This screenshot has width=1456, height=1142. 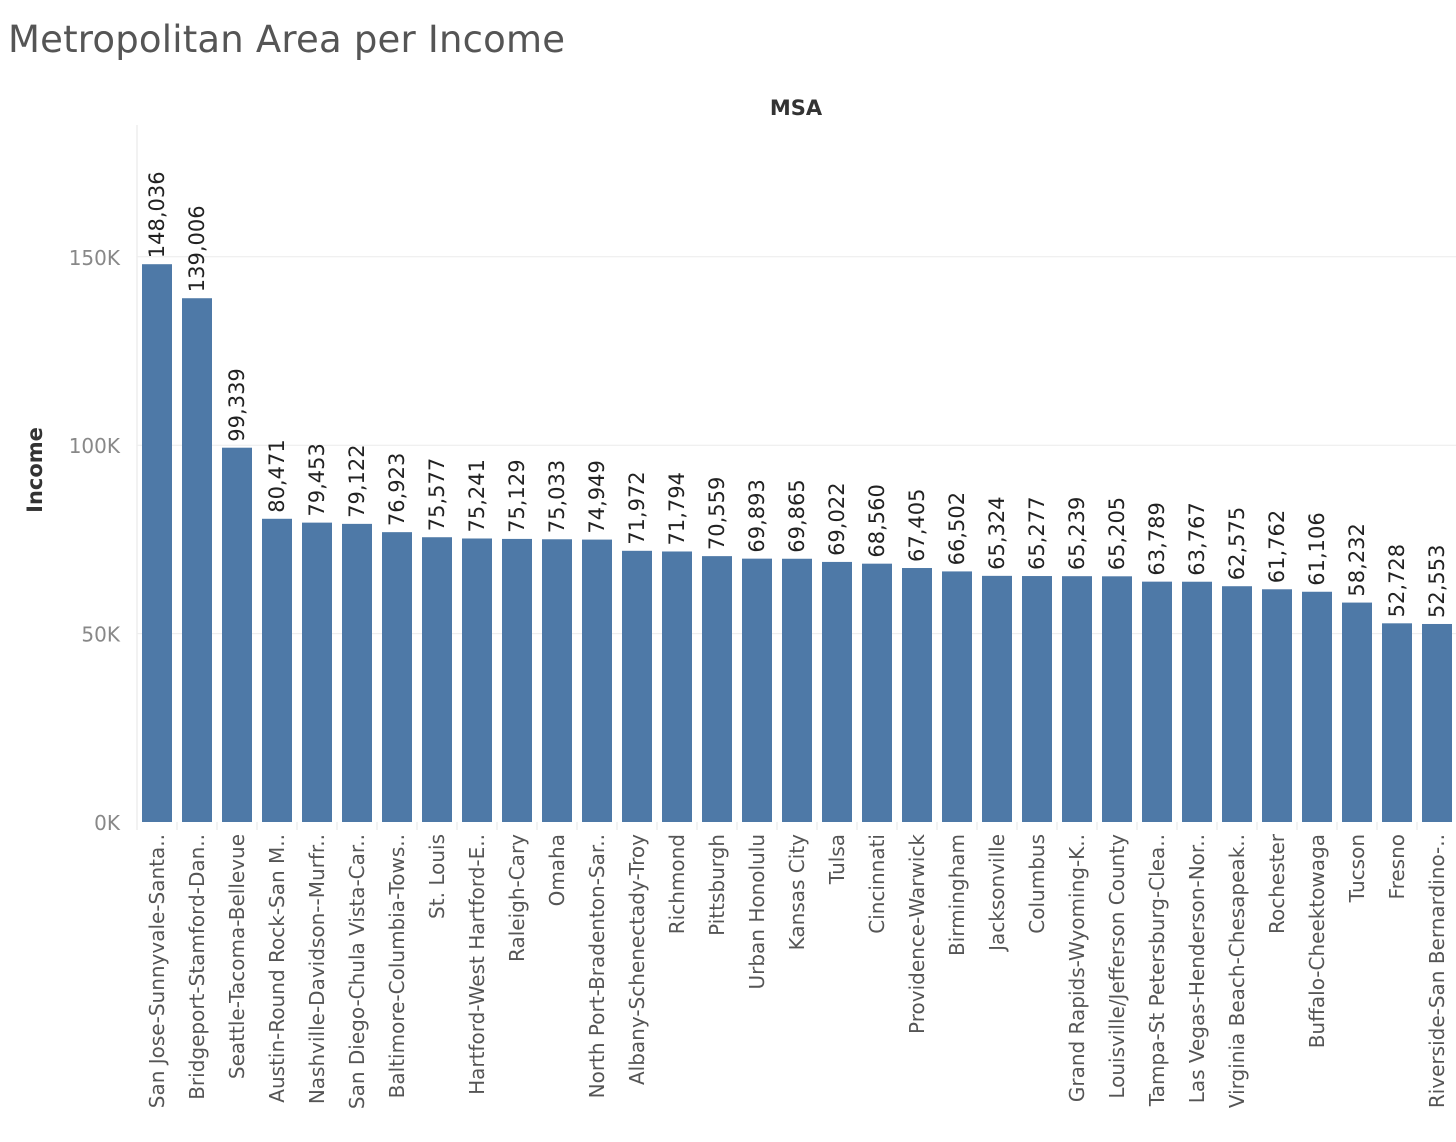 I want to click on category-label: Hartford-West Hartford-E.., so click(x=477, y=964).